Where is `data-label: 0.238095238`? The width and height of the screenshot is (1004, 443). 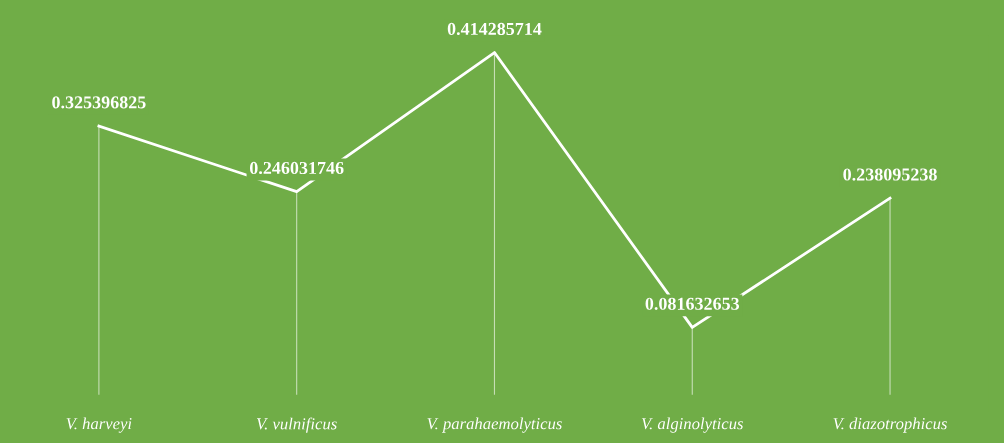
data-label: 0.238095238 is located at coordinates (890, 174).